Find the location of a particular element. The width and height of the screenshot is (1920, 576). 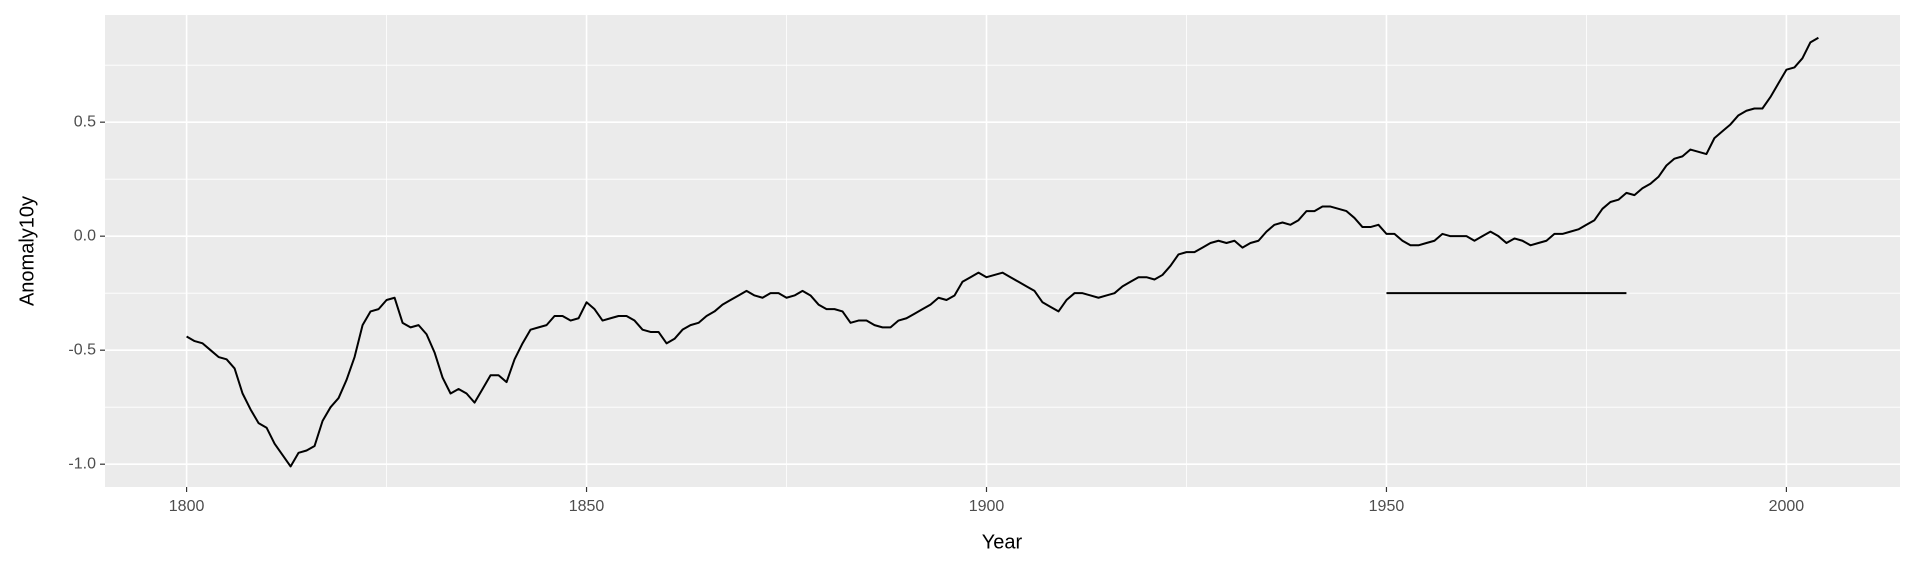

y-tick-label: 0.5 is located at coordinates (85, 121).